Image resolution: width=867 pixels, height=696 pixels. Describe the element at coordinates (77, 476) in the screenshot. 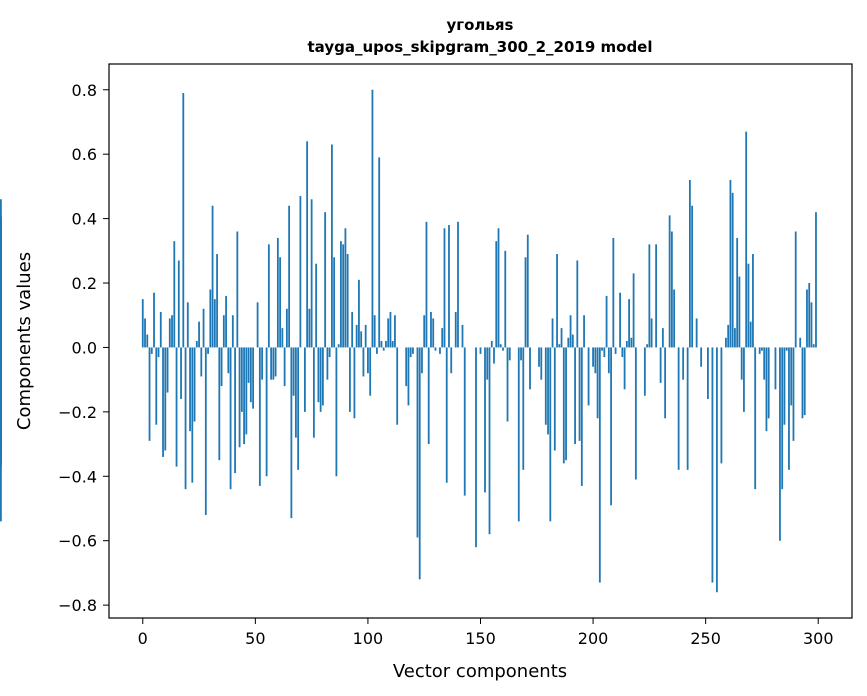

I see `y-tick-label: −0.4` at that location.